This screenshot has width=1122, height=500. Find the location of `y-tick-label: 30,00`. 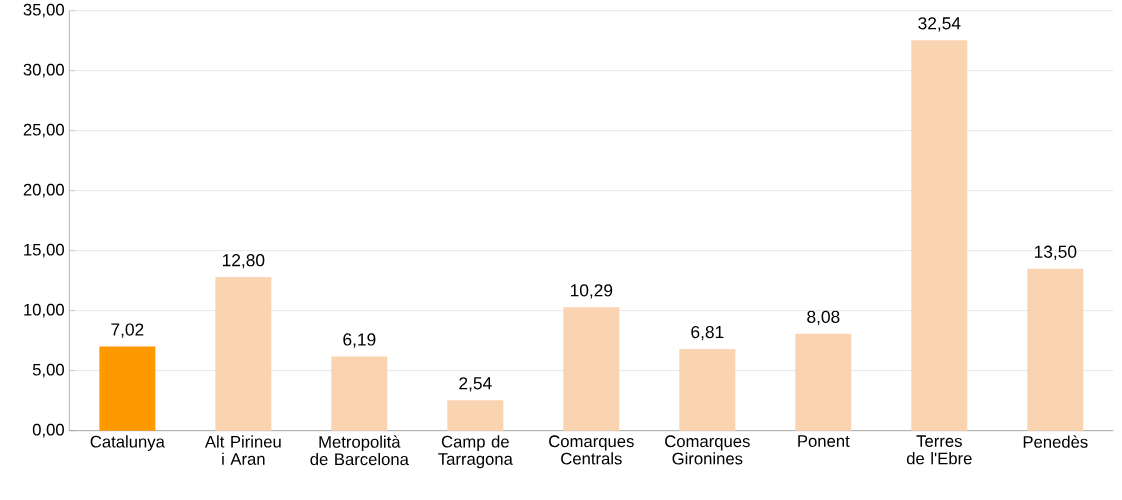

y-tick-label: 30,00 is located at coordinates (43, 70).